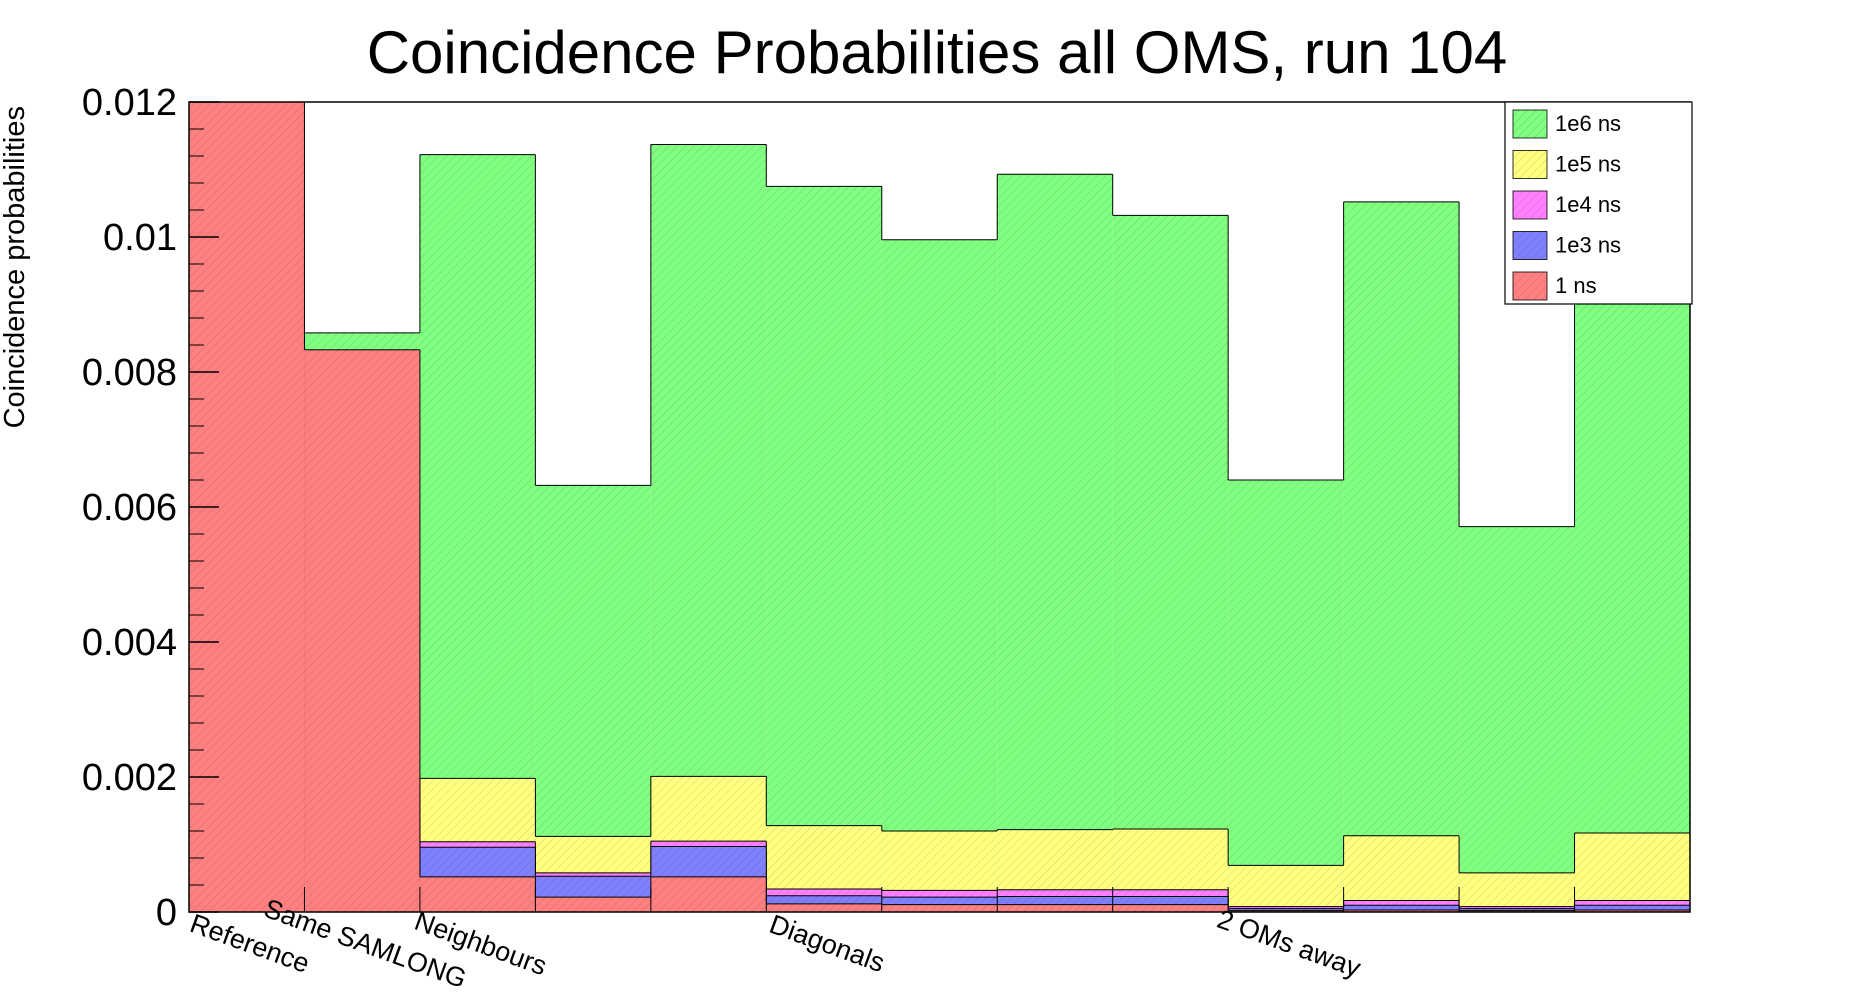  I want to click on legend-label: 1e5 ns, so click(1588, 164).